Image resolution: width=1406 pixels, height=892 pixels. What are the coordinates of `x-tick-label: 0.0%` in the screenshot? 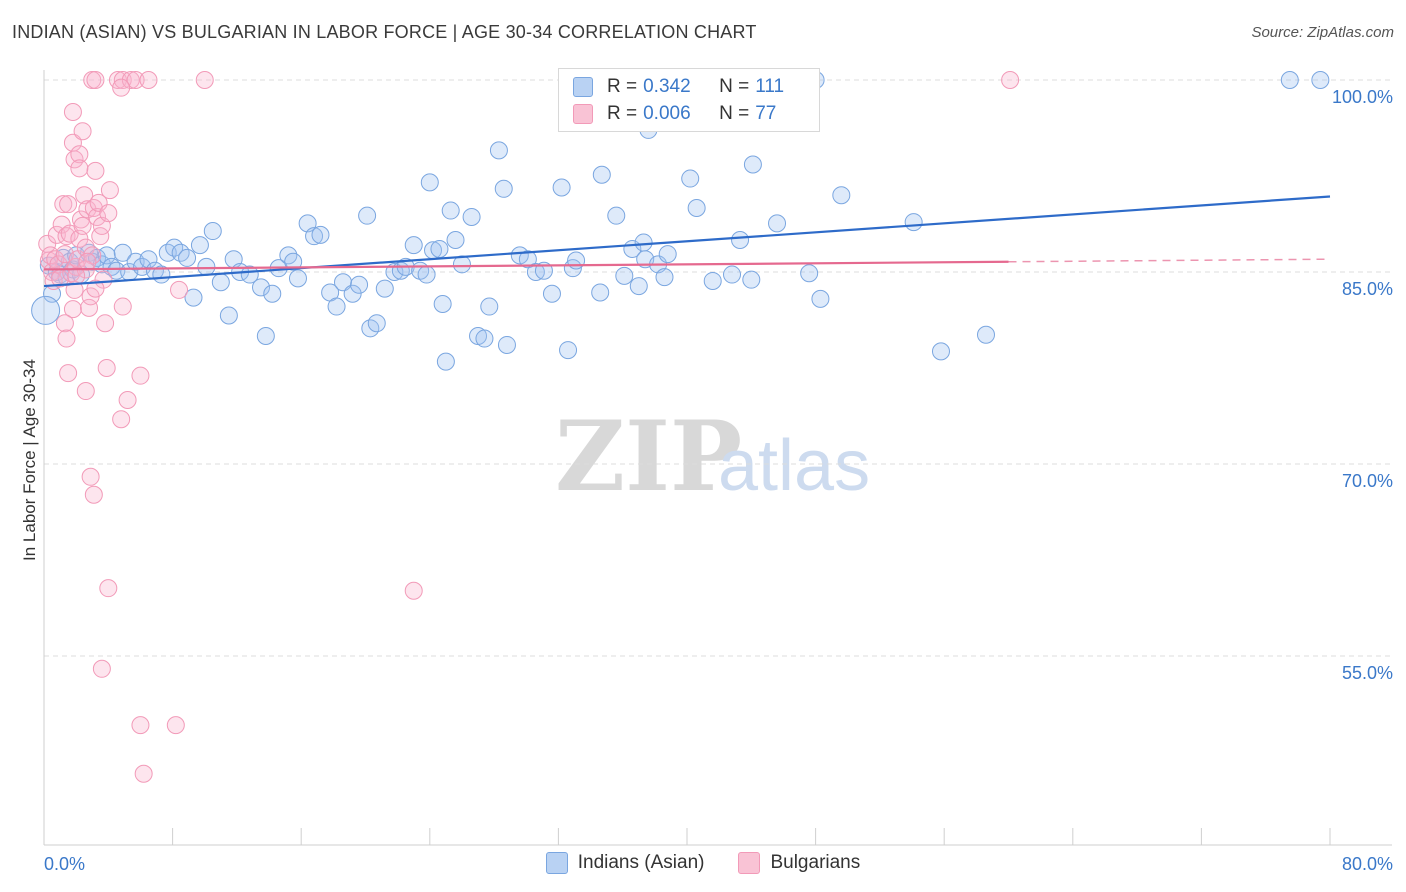 It's located at (64, 864).